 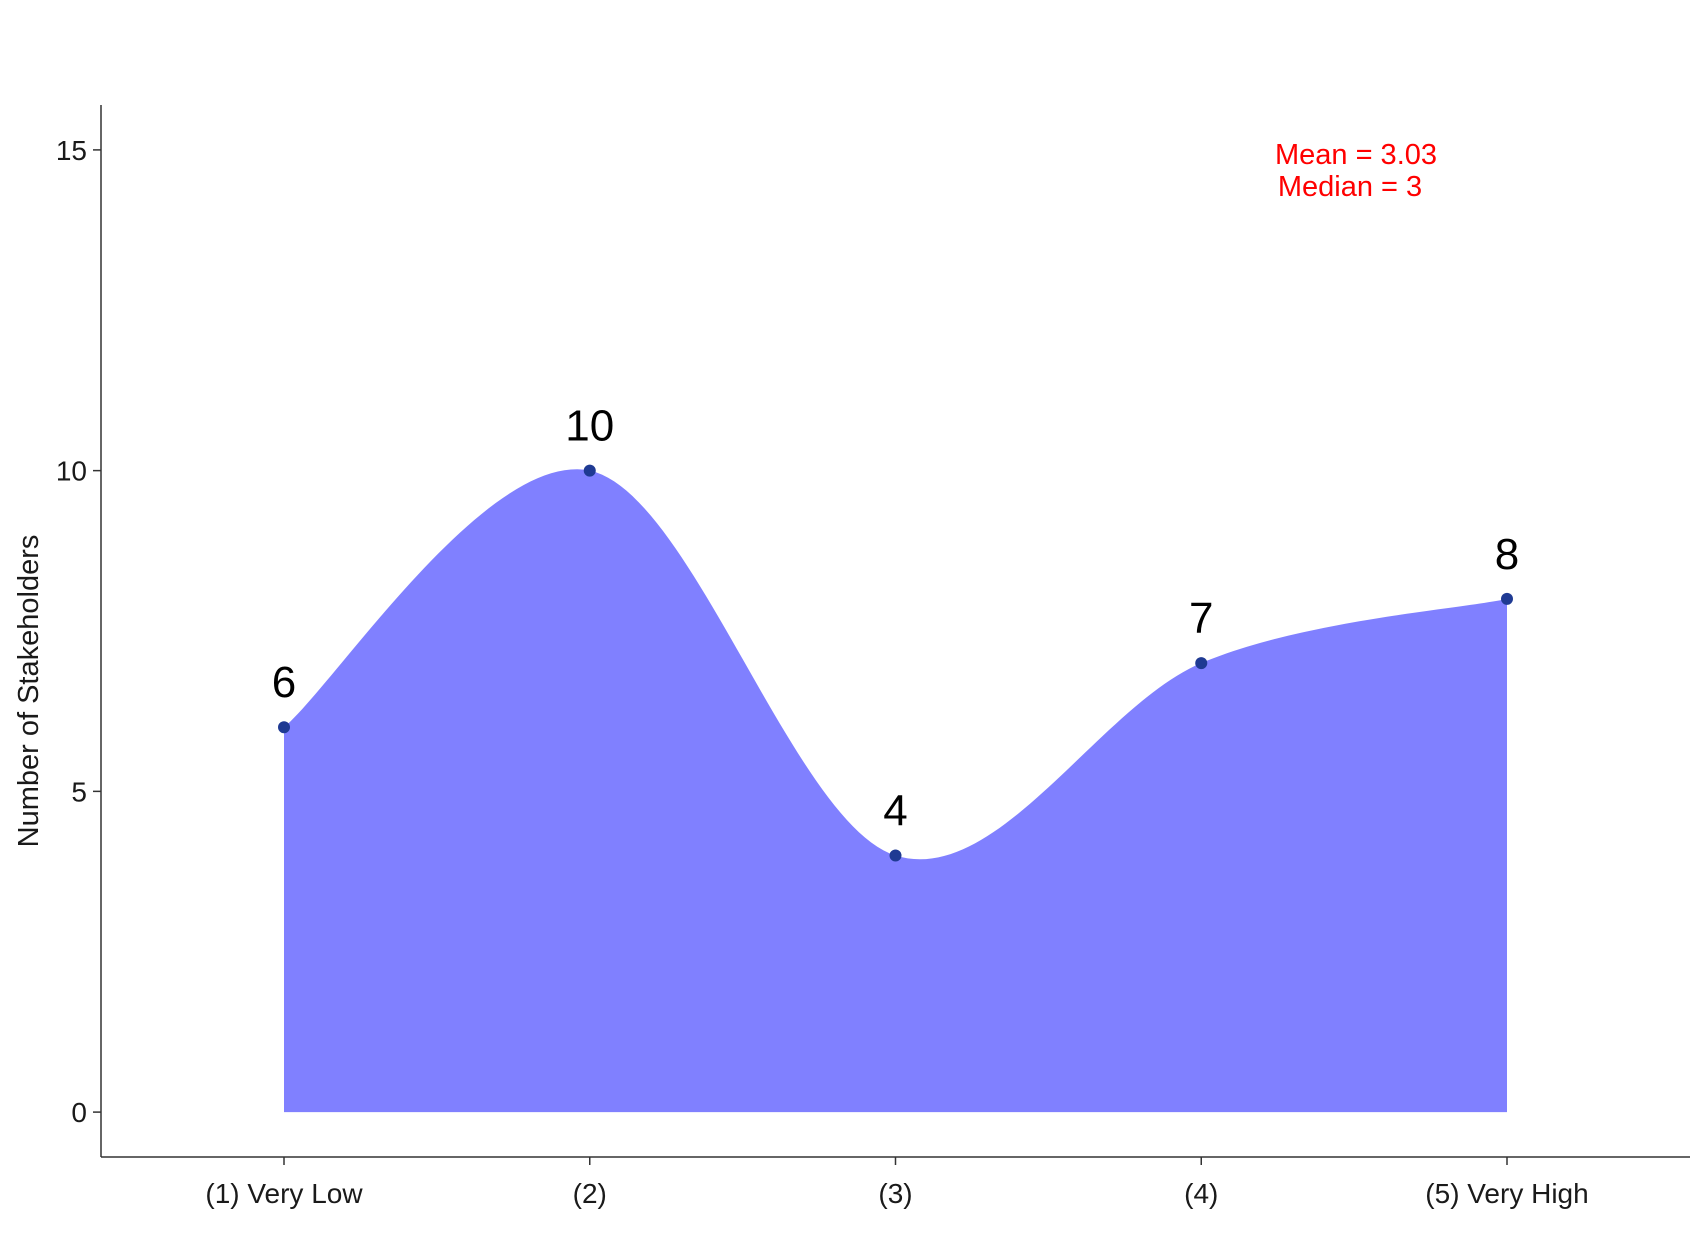 What do you see at coordinates (589, 426) in the screenshot?
I see `data-label: 10` at bounding box center [589, 426].